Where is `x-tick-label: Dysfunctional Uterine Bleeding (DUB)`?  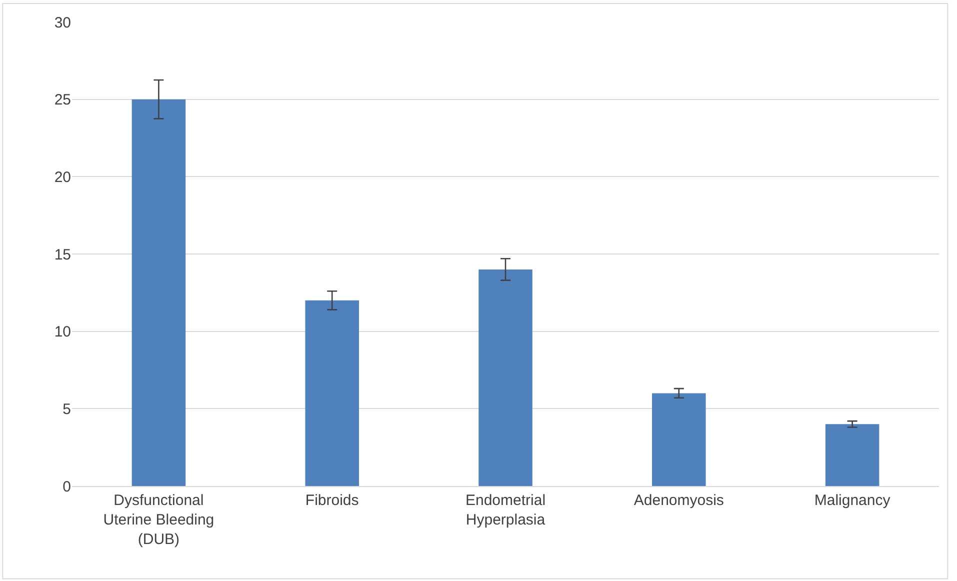
x-tick-label: Dysfunctional Uterine Bleeding (DUB) is located at coordinates (158, 520).